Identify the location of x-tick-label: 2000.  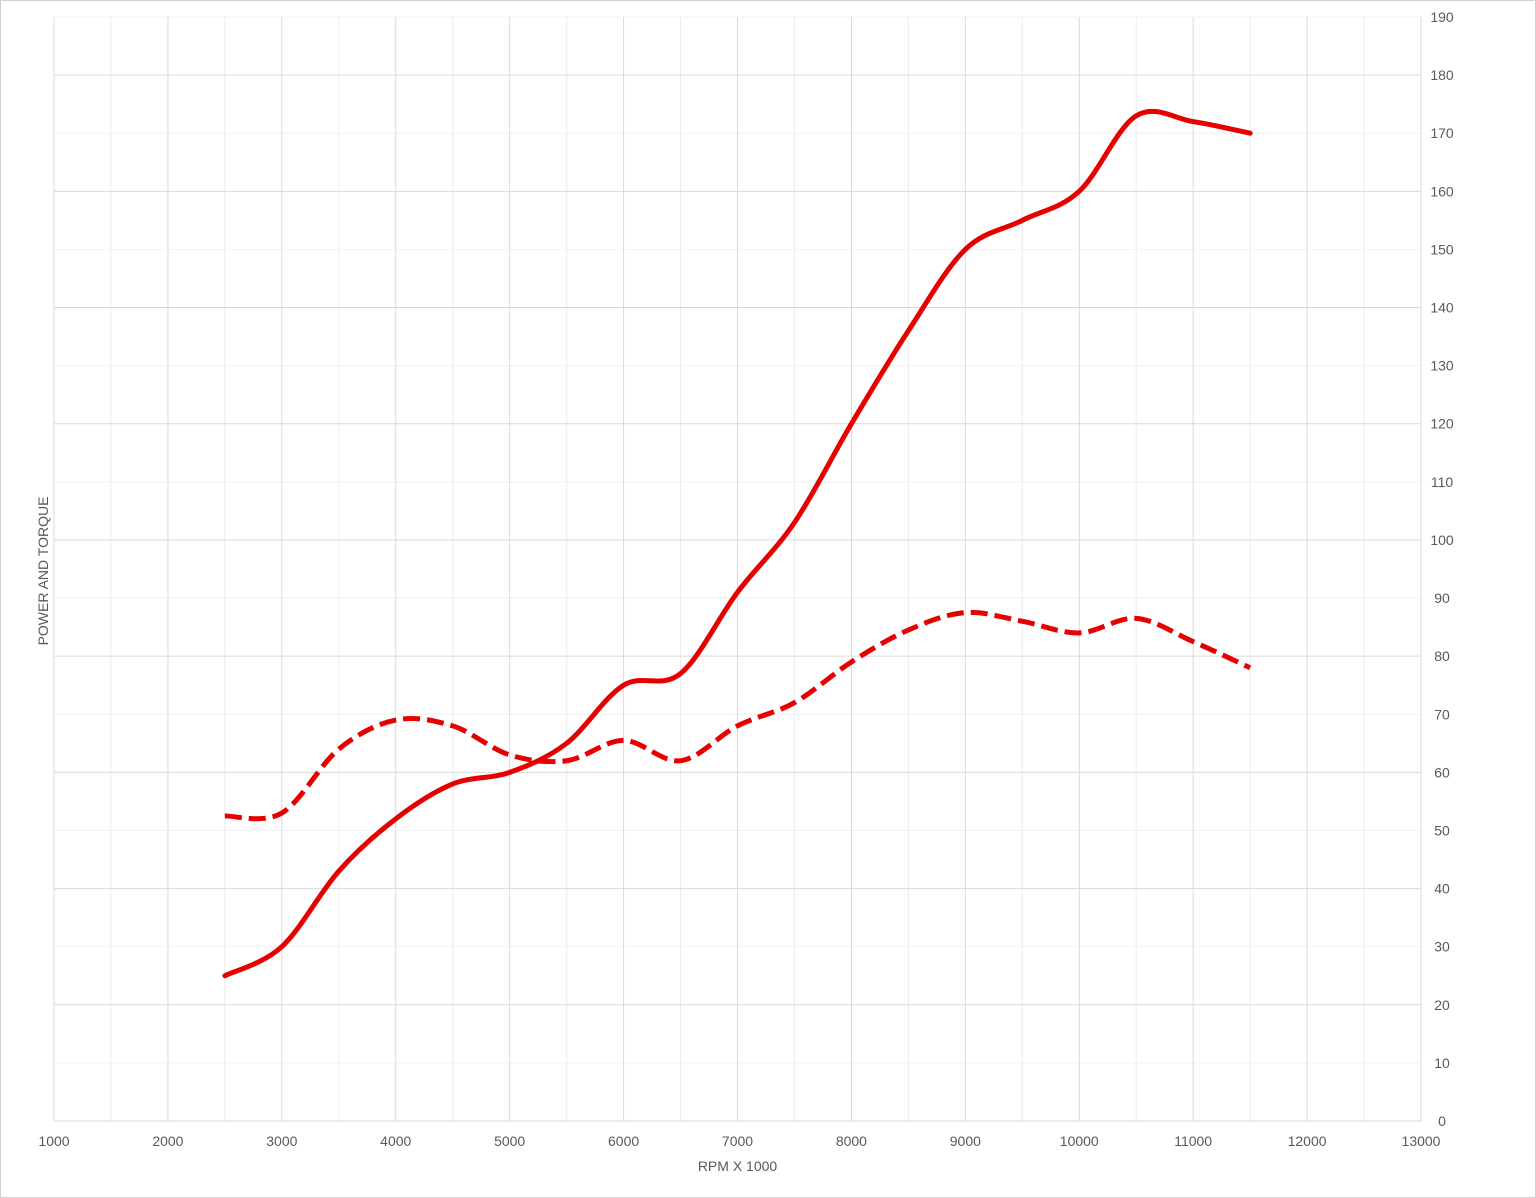
(167, 1141).